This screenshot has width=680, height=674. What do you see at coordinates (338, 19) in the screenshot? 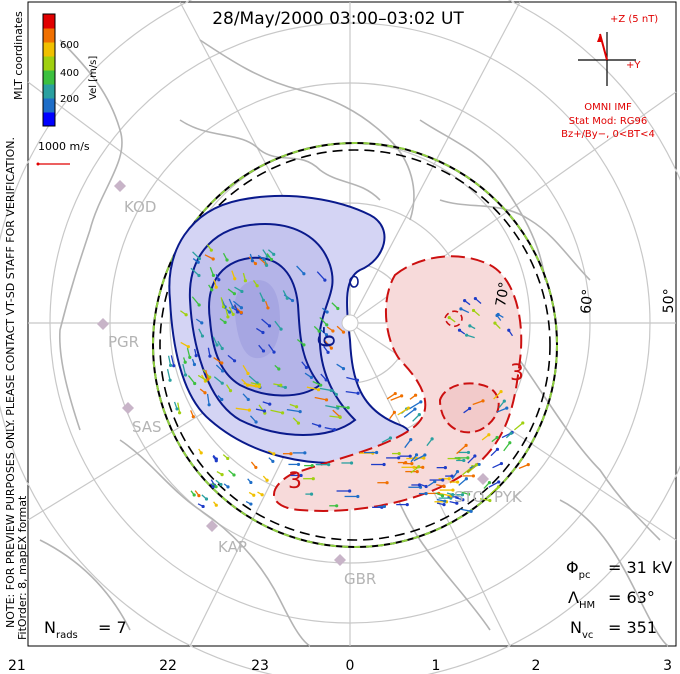
I see `plot-title: 28/May/2000 03:00–03:02 UT` at bounding box center [338, 19].